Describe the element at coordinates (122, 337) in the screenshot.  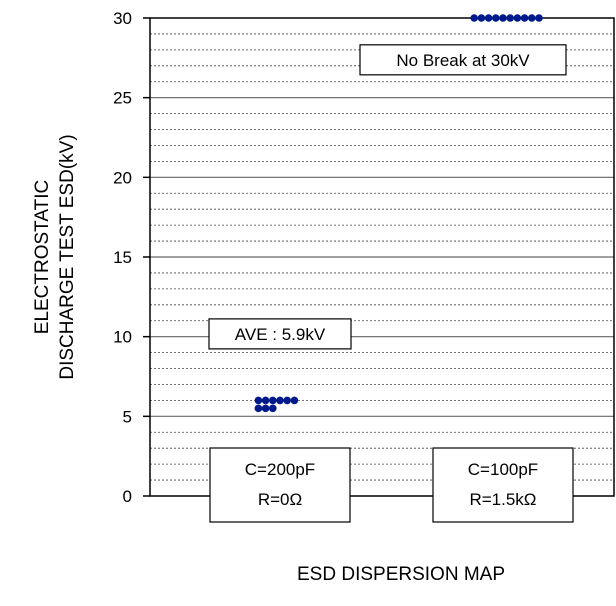
I see `y-tick-label: 10` at that location.